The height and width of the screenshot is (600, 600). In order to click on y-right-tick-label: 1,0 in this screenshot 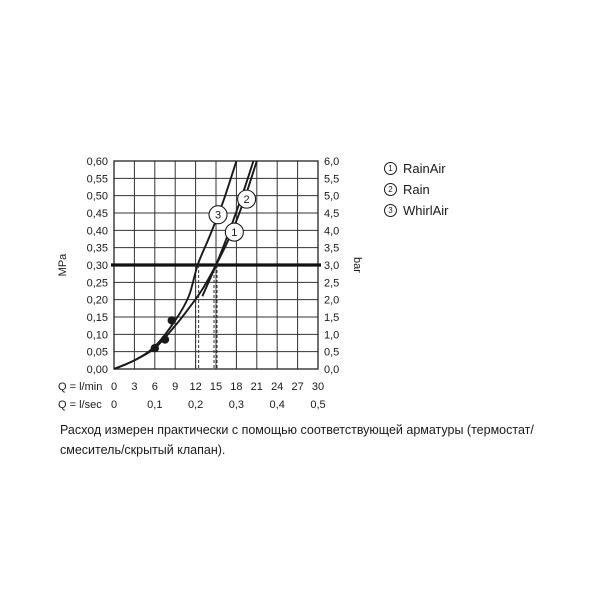, I will do `click(331, 335)`.